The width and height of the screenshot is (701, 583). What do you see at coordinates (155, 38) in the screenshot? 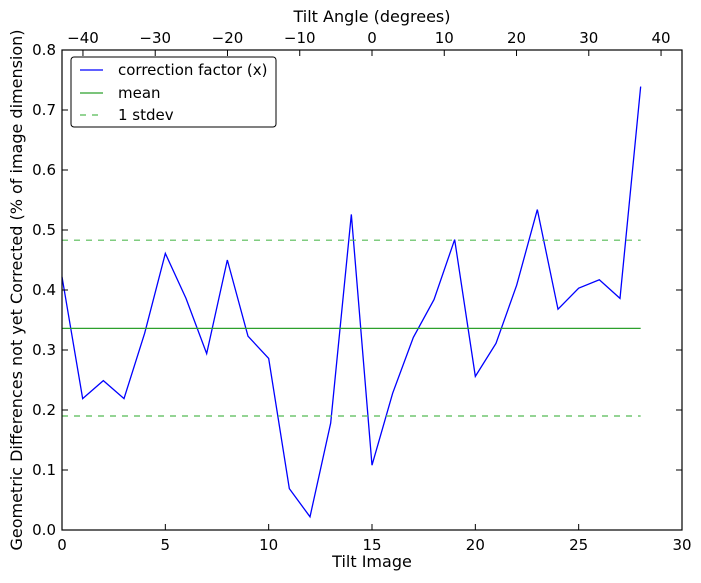
I see `top-tick-label: −30` at bounding box center [155, 38].